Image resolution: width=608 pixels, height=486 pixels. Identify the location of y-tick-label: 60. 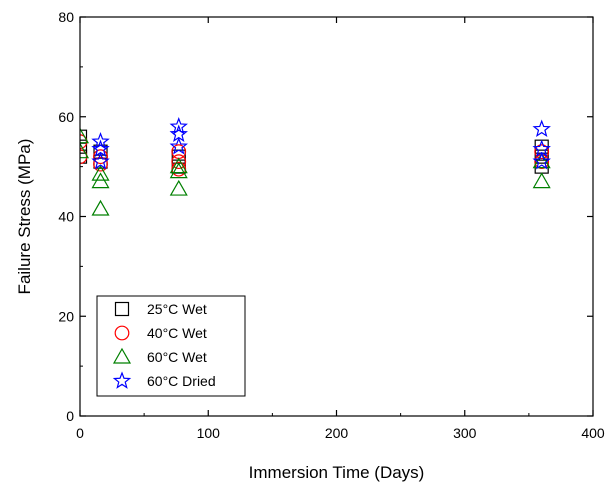
(66, 117).